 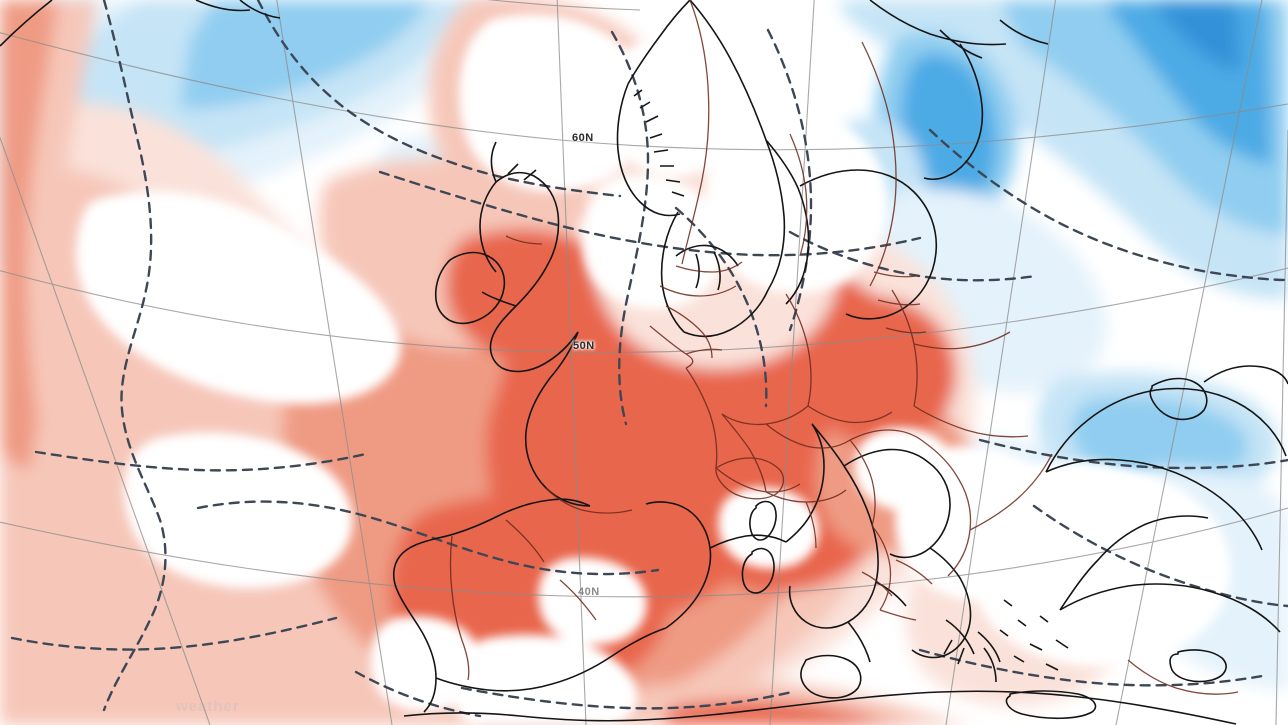 I want to click on meridian-20w, so click(x=105, y=430).